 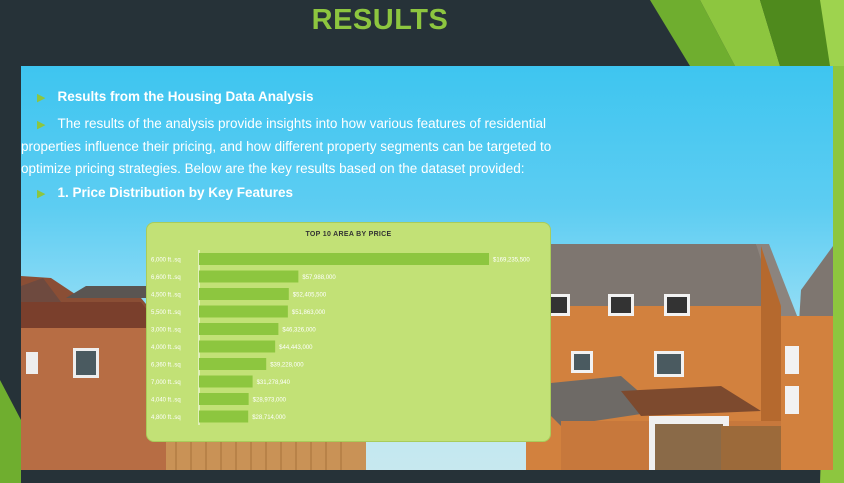 I want to click on slide-title: RESULTS, so click(x=380, y=20).